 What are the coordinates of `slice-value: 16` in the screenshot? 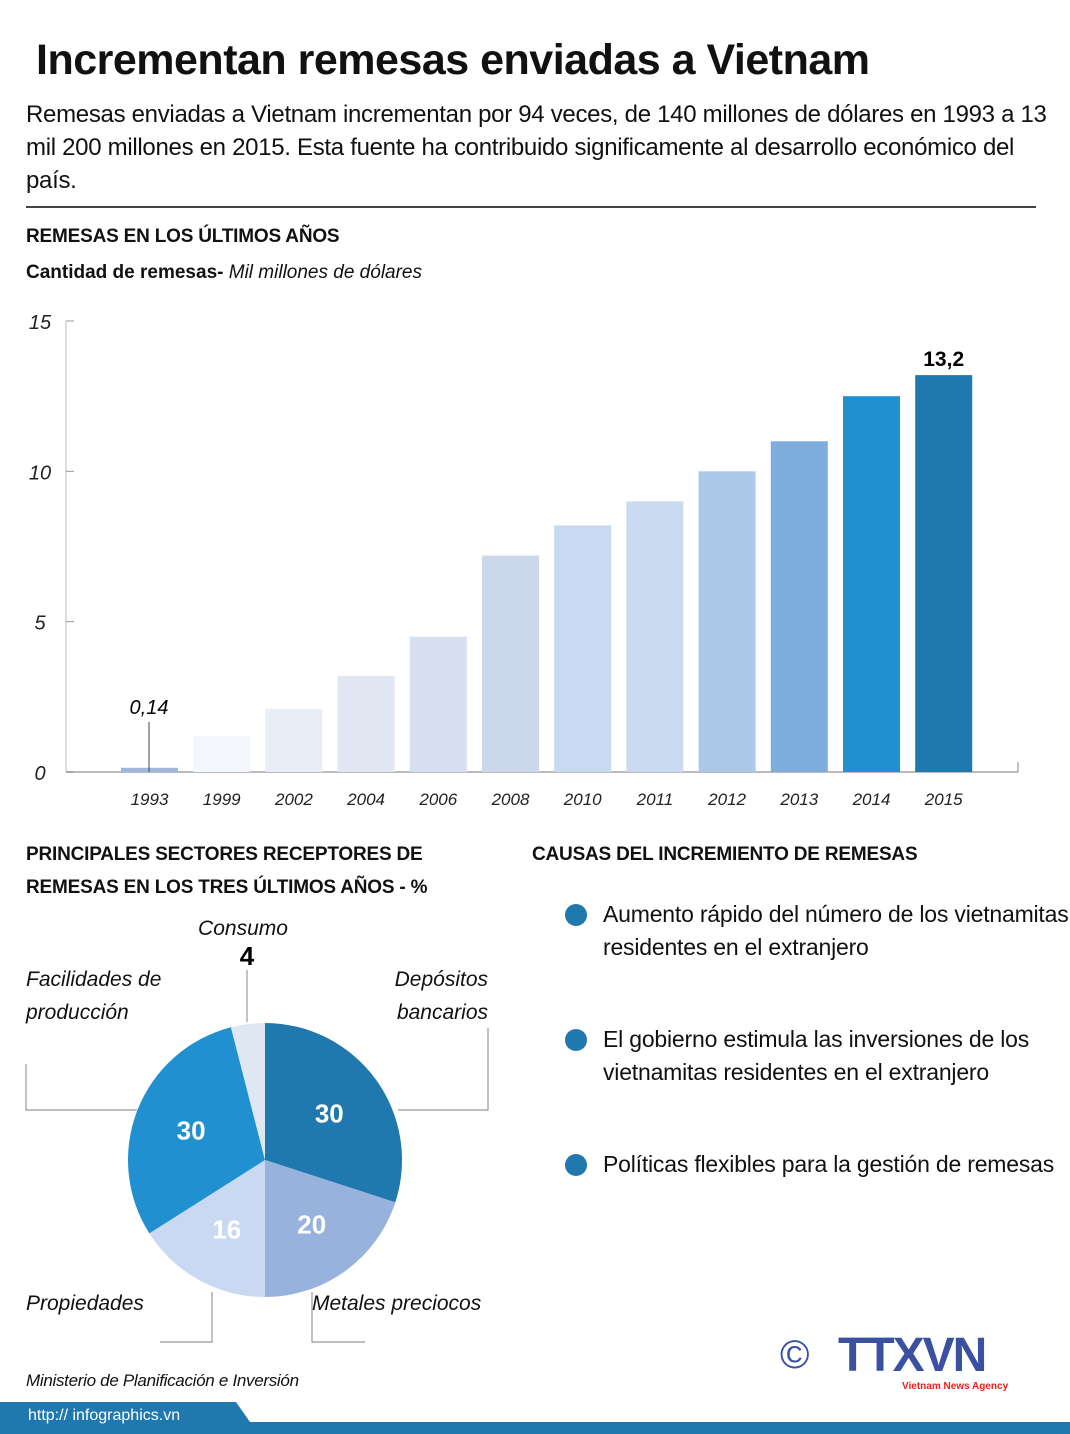 It's located at (226, 1230).